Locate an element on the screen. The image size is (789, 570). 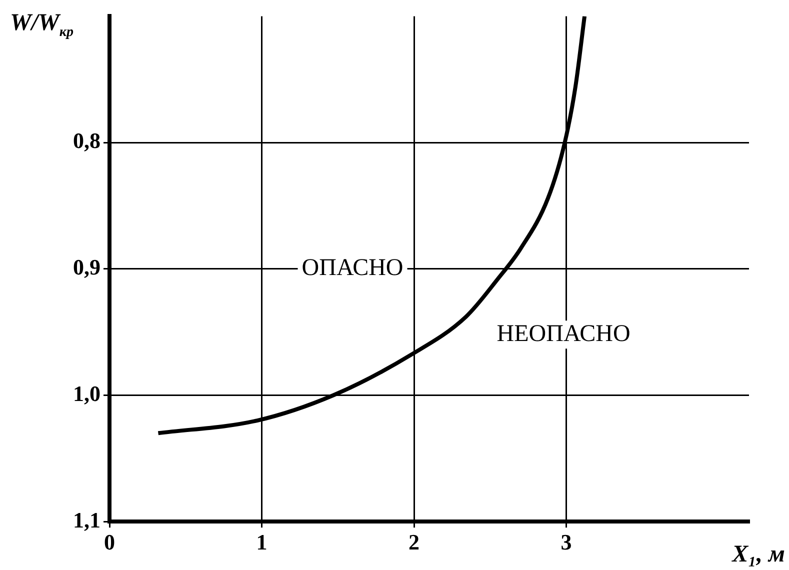
x-tick-label: 0 is located at coordinates (109, 541).